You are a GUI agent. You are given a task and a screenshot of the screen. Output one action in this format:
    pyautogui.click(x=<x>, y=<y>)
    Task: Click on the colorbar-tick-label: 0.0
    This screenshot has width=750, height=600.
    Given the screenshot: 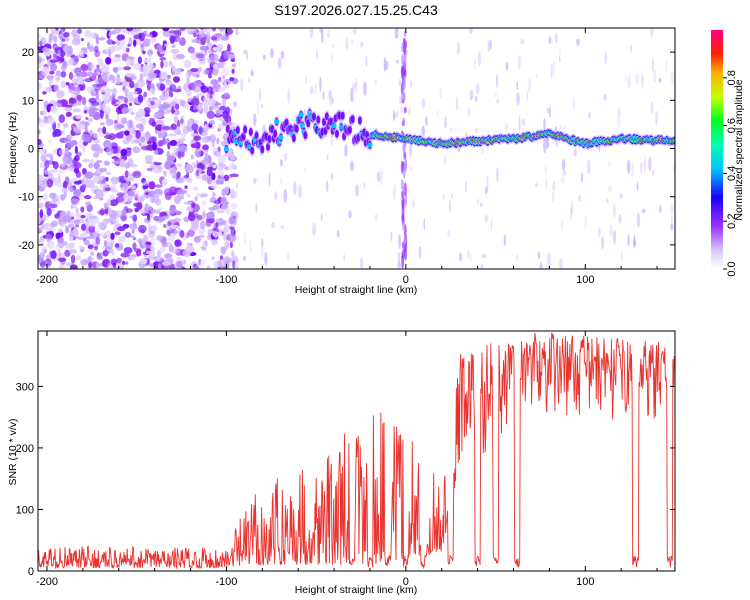 What is the action you would take?
    pyautogui.click(x=732, y=268)
    